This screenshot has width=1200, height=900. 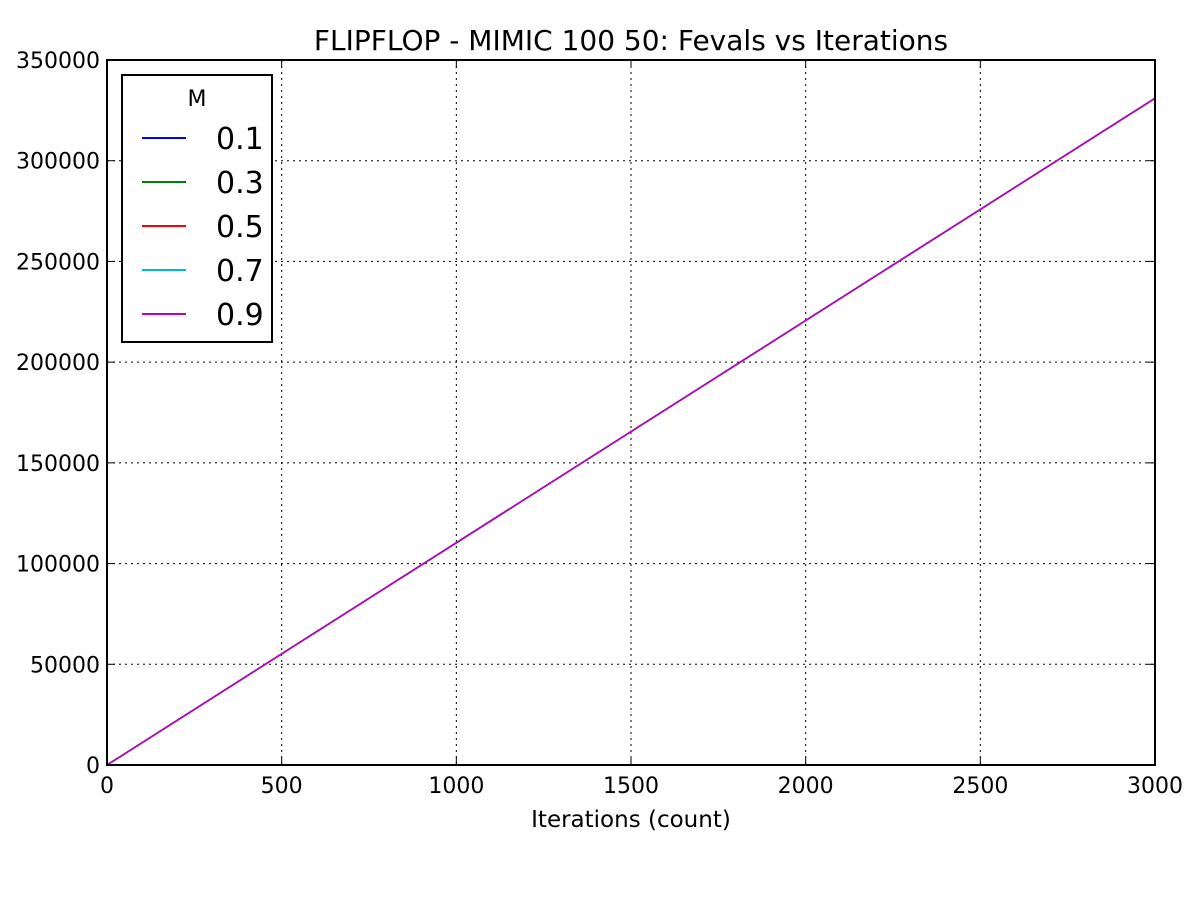 What do you see at coordinates (58, 363) in the screenshot?
I see `y-tick-label: 200000` at bounding box center [58, 363].